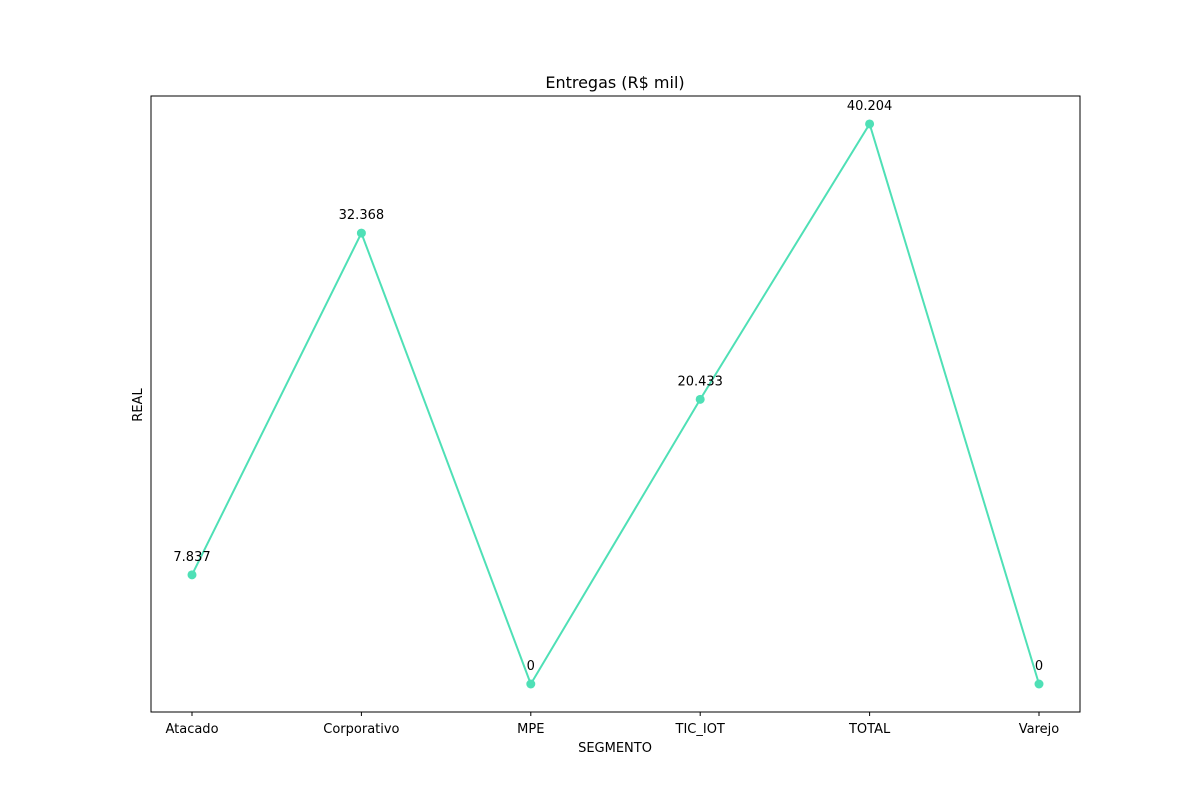  What do you see at coordinates (191, 557) in the screenshot?
I see `data-label: 7.837` at bounding box center [191, 557].